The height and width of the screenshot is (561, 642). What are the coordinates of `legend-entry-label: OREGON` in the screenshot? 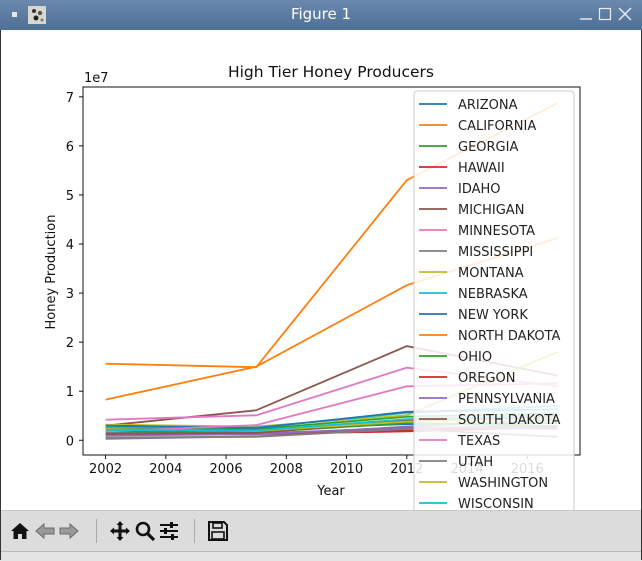 It's located at (487, 378).